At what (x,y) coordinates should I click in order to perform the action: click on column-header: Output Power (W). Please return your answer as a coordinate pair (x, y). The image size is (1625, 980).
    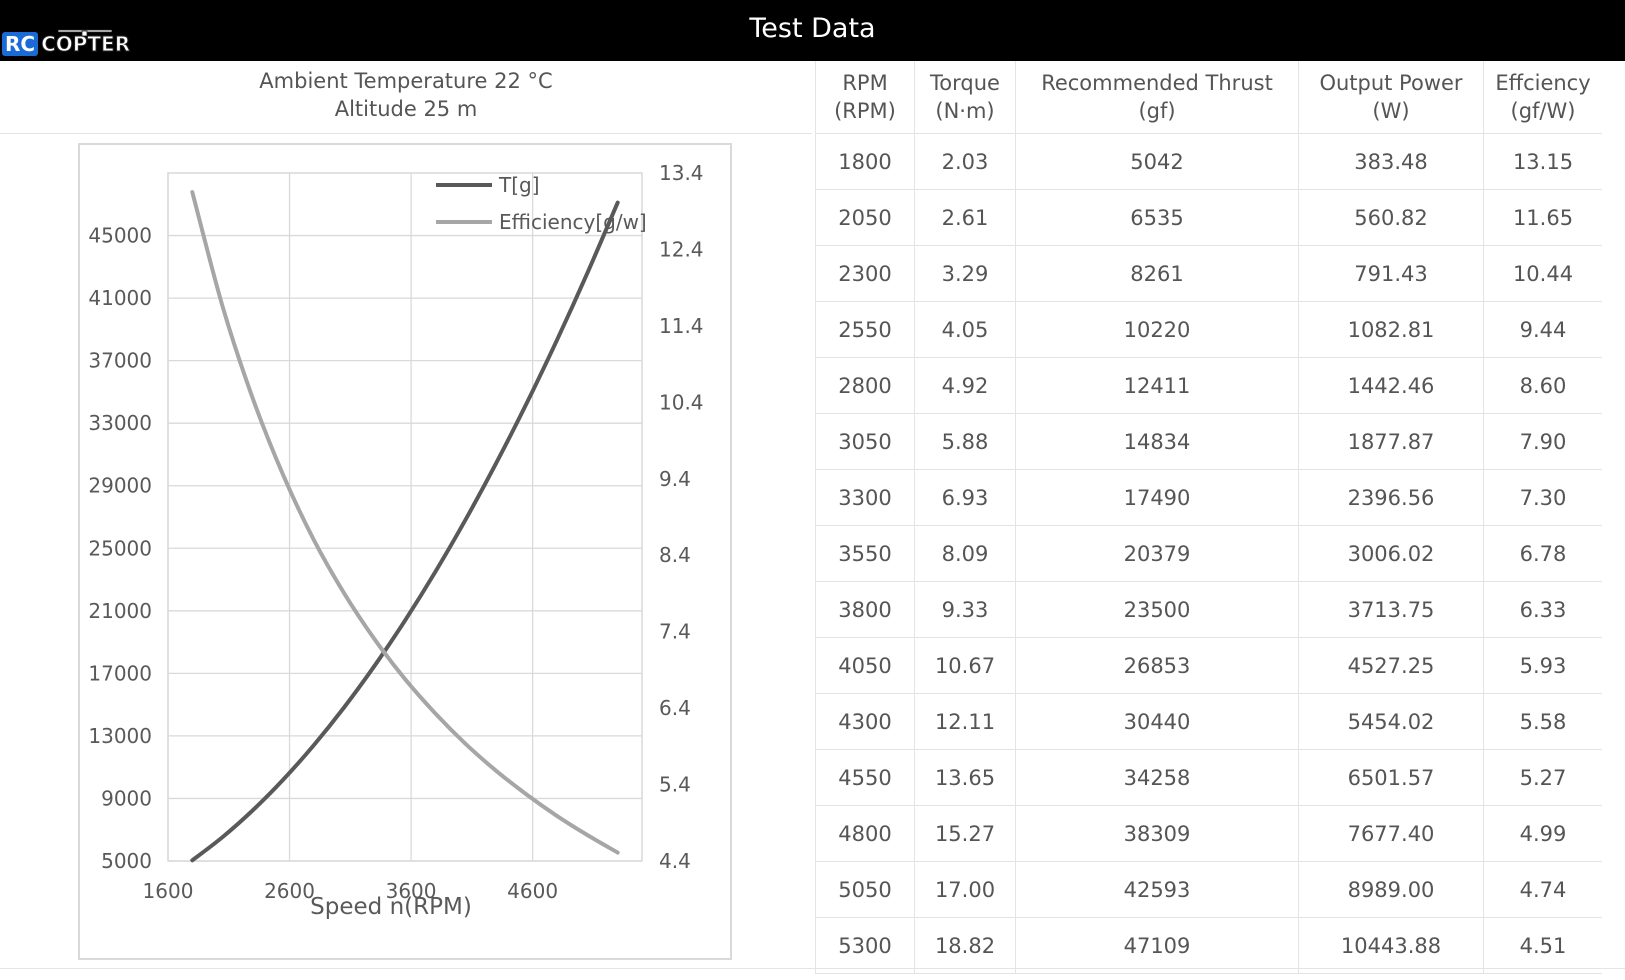
    Looking at the image, I should click on (1391, 97).